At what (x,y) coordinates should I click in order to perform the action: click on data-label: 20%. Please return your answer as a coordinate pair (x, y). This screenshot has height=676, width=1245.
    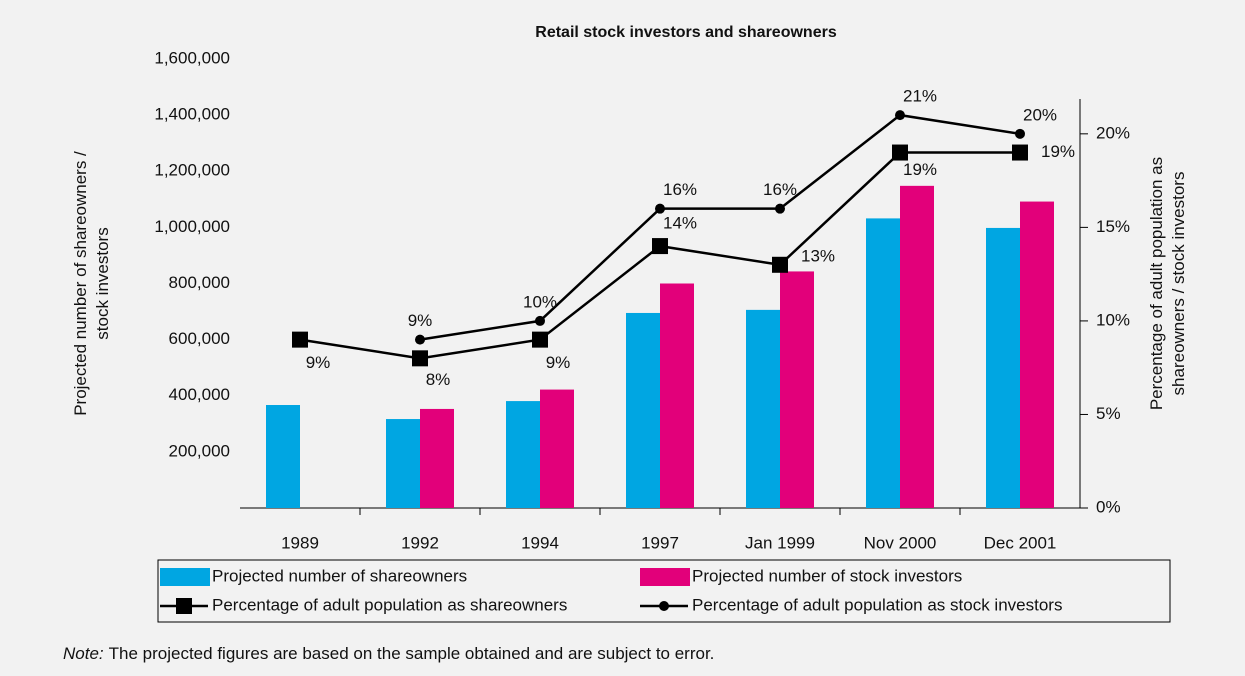
    Looking at the image, I should click on (1040, 114).